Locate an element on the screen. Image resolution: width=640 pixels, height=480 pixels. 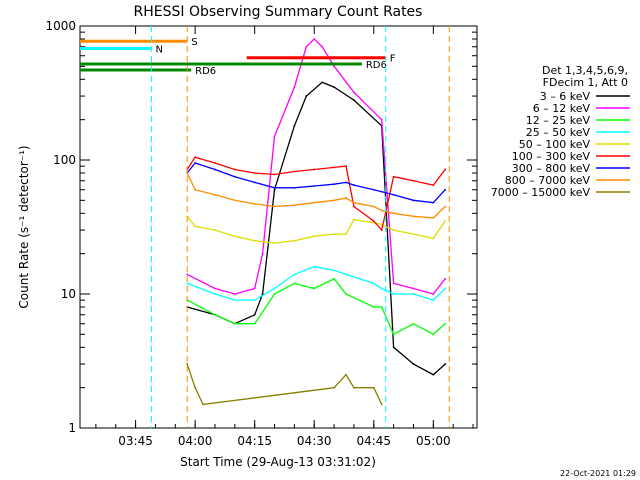
legend-label-2: 12 – 25 keV is located at coordinates (558, 120).